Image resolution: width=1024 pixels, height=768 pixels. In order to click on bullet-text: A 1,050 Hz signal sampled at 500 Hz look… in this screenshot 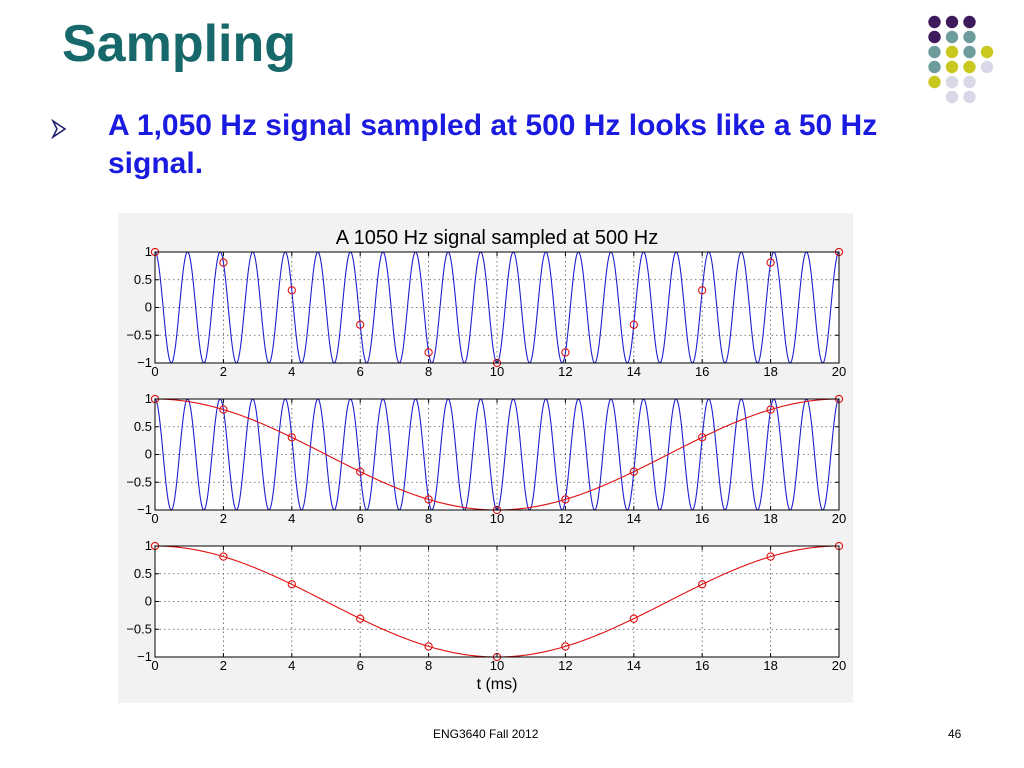, I will do `click(493, 144)`.